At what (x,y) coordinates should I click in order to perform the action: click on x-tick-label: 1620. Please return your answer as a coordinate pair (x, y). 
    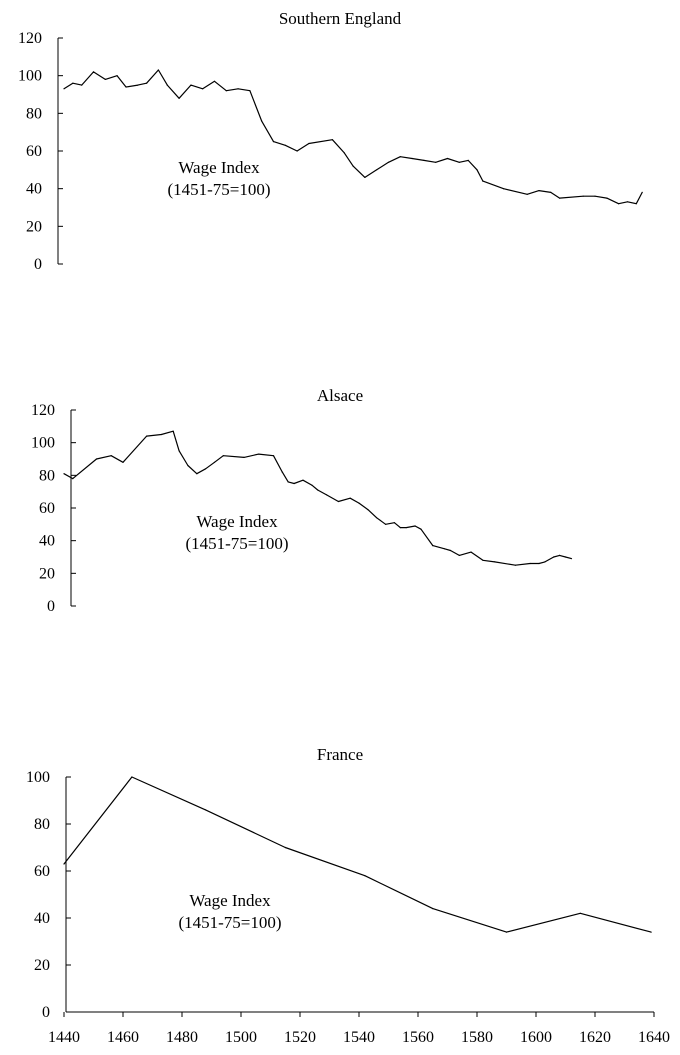
    Looking at the image, I should click on (595, 1037).